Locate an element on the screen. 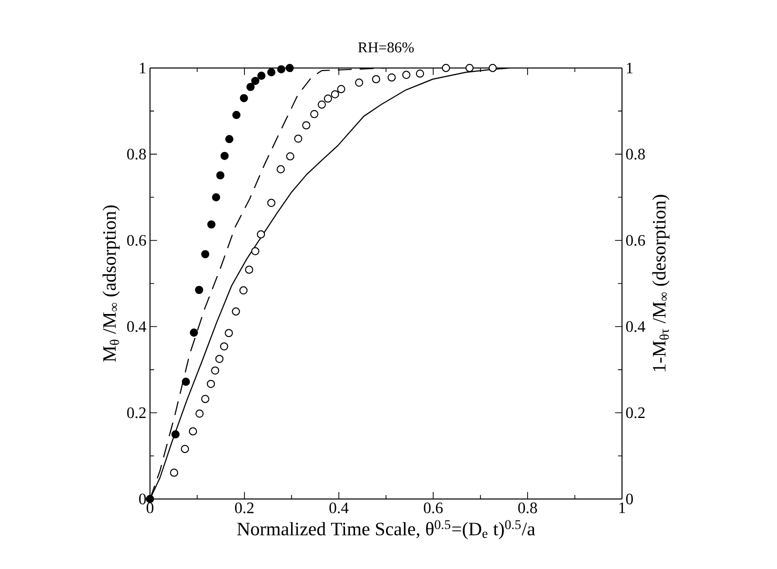  x-tick-label: 0.8 is located at coordinates (527, 508).